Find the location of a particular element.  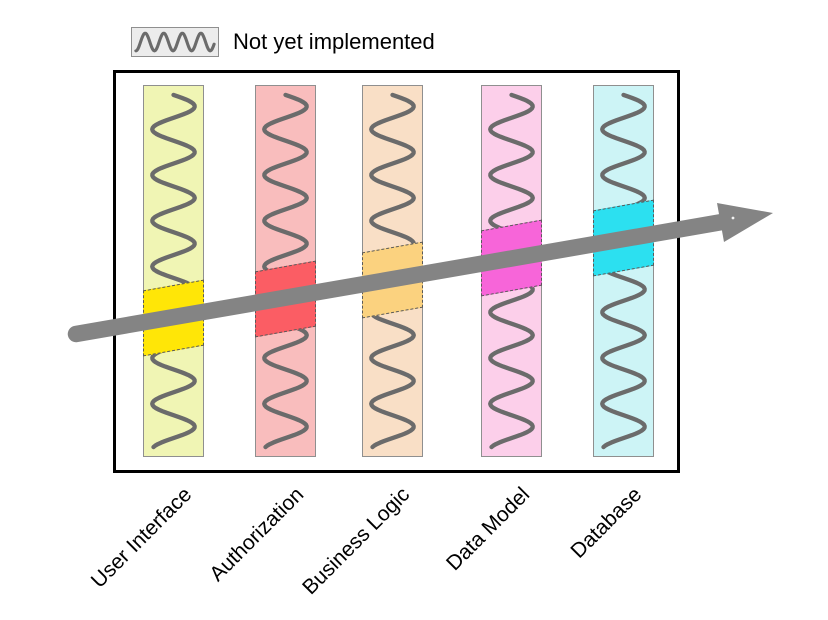

slice-segment-database is located at coordinates (623, 238).